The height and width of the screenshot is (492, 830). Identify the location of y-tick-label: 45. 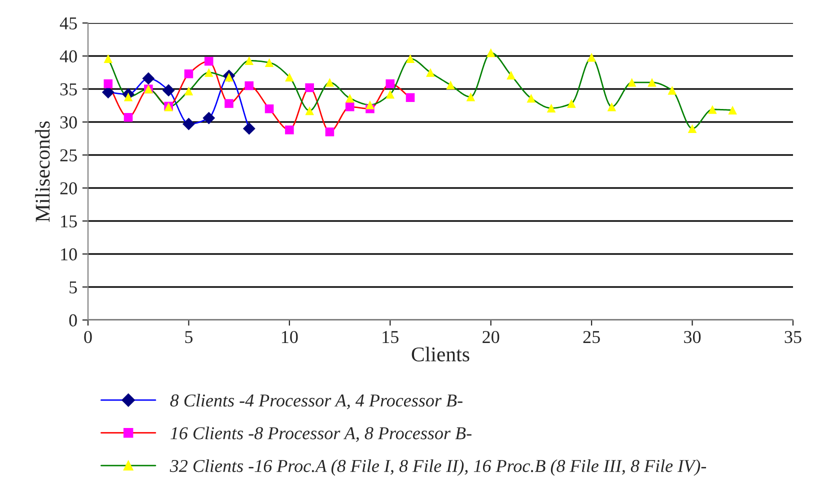
(68, 23).